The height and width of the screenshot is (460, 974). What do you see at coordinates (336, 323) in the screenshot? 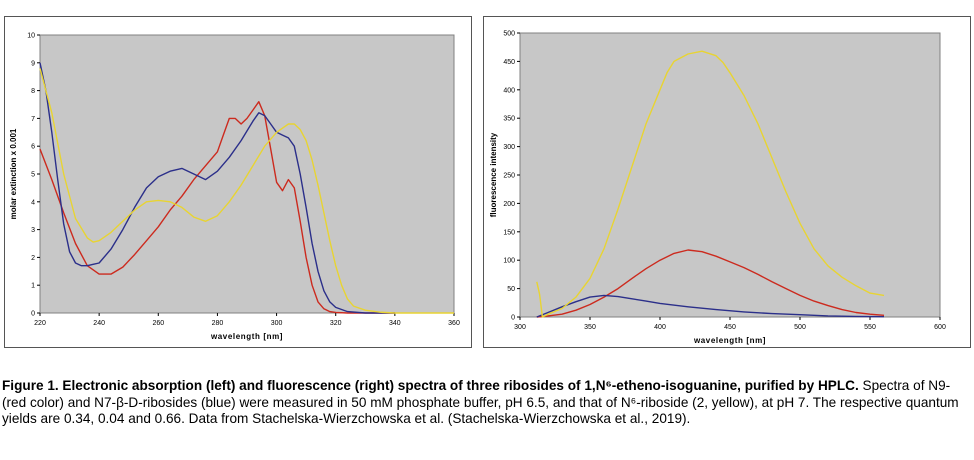
I see `x-tick-label: 320` at bounding box center [336, 323].